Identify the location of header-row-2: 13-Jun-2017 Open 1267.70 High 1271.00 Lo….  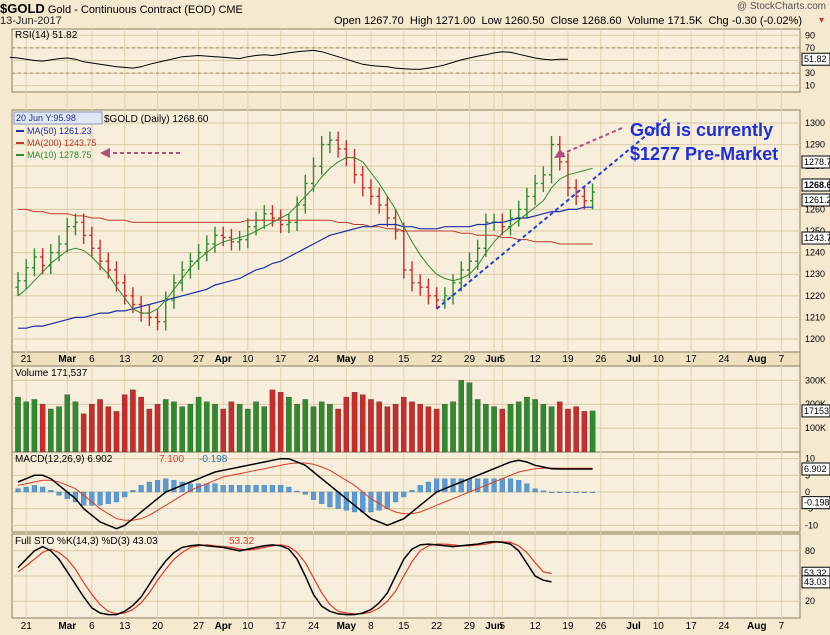
(415, 22).